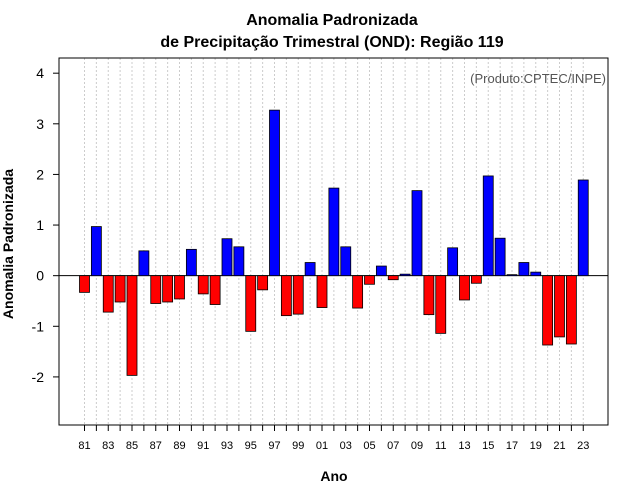 The width and height of the screenshot is (640, 500). What do you see at coordinates (559, 446) in the screenshot?
I see `x-tick-label: 21` at bounding box center [559, 446].